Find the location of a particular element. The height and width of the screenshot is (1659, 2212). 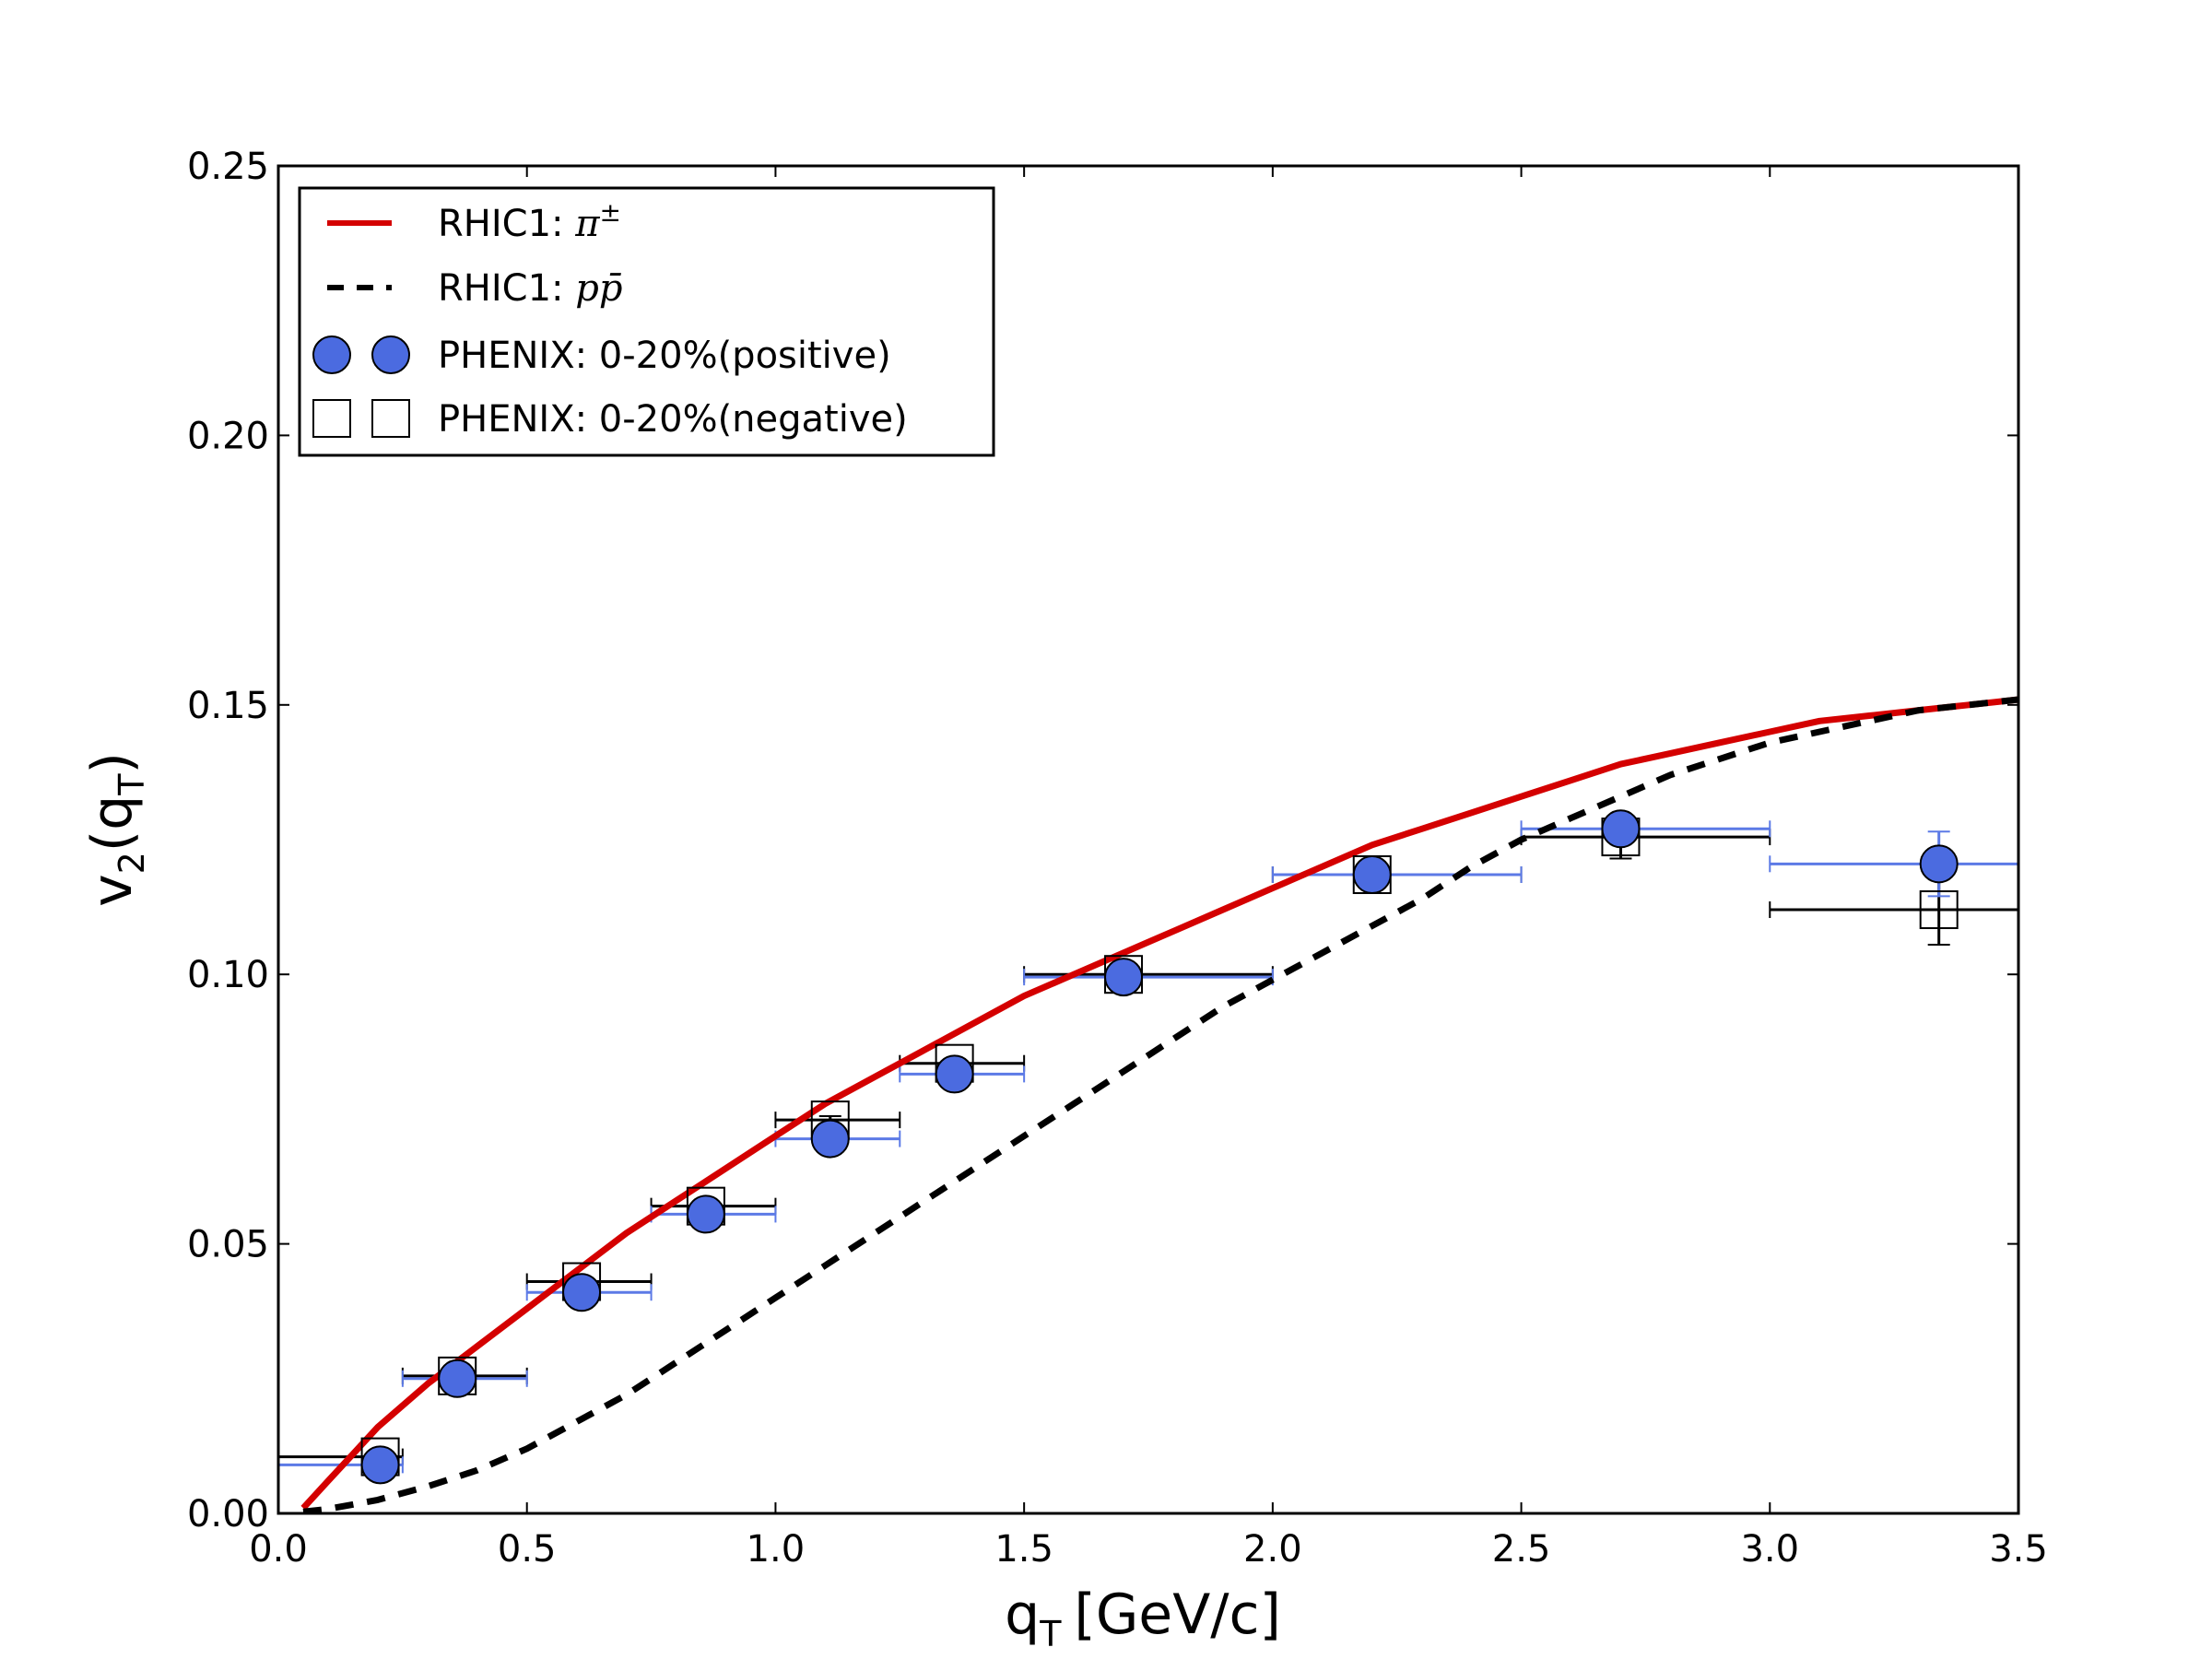

y-axis-title-sub: 2 is located at coordinates (132, 863).